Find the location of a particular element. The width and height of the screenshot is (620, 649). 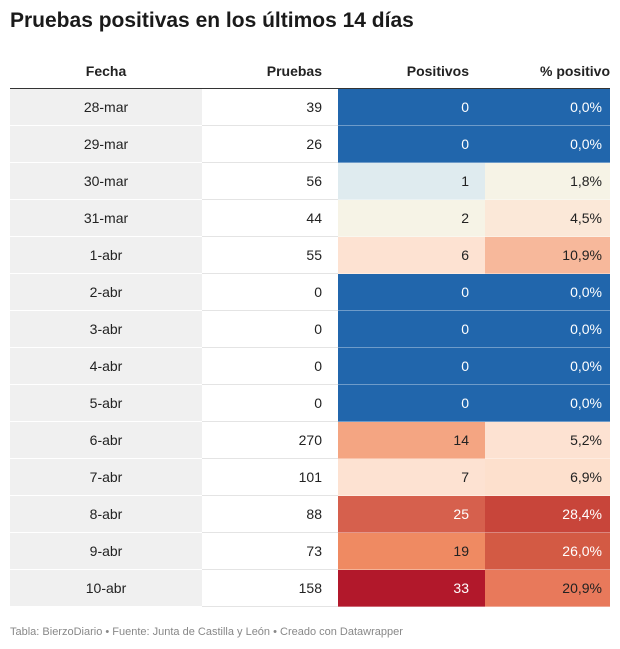

table-row: 8-abr 88 25 28,4% is located at coordinates (310, 514).